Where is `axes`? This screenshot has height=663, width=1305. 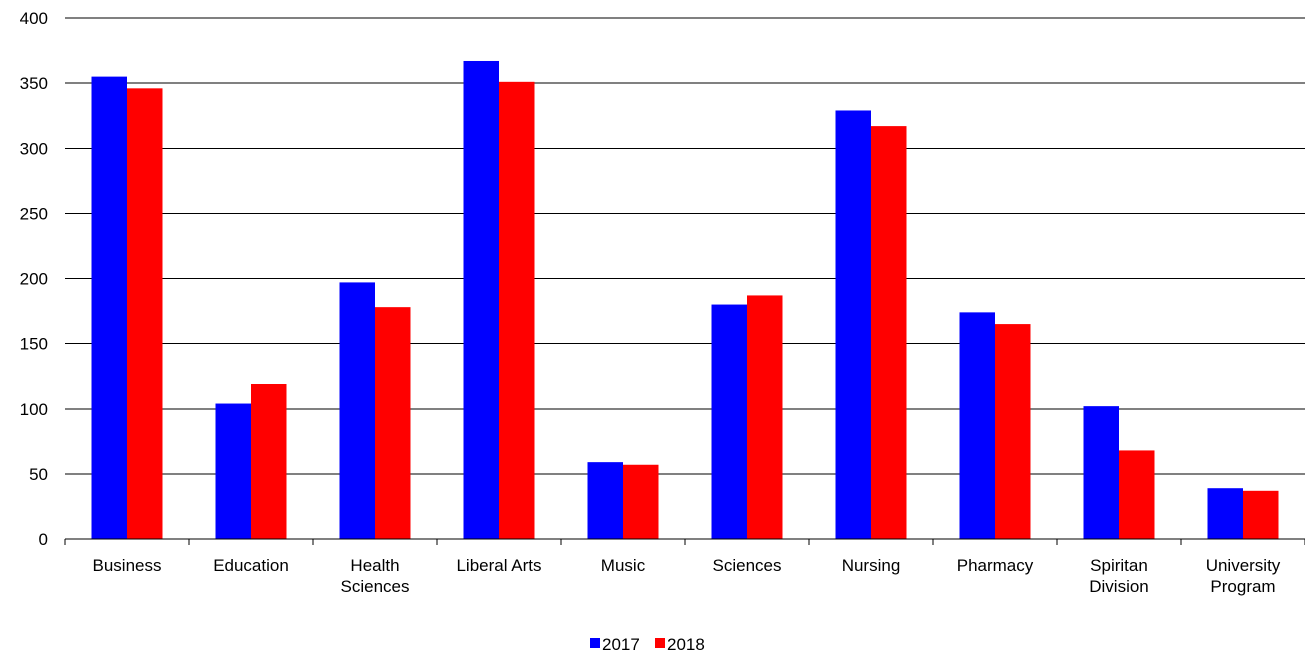
axes is located at coordinates (684, 541).